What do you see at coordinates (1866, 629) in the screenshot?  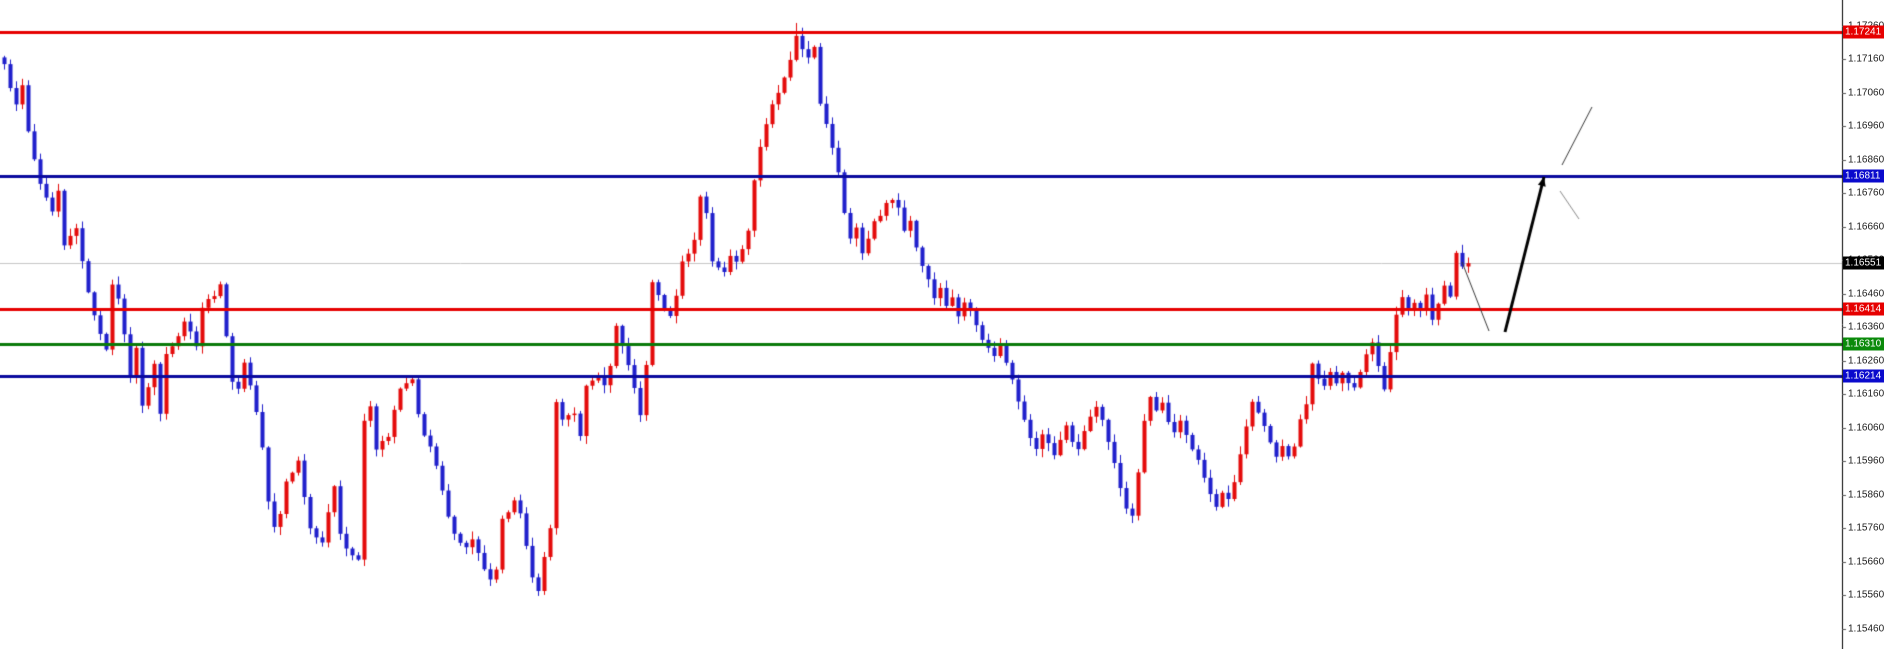 I see `price-tick-label: 1.15460` at bounding box center [1866, 629].